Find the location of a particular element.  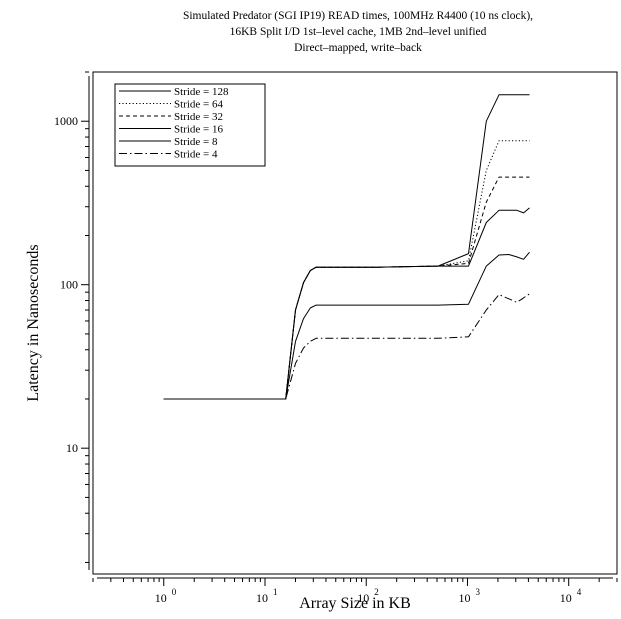

legend-label: Stride = 4 is located at coordinates (196, 155).